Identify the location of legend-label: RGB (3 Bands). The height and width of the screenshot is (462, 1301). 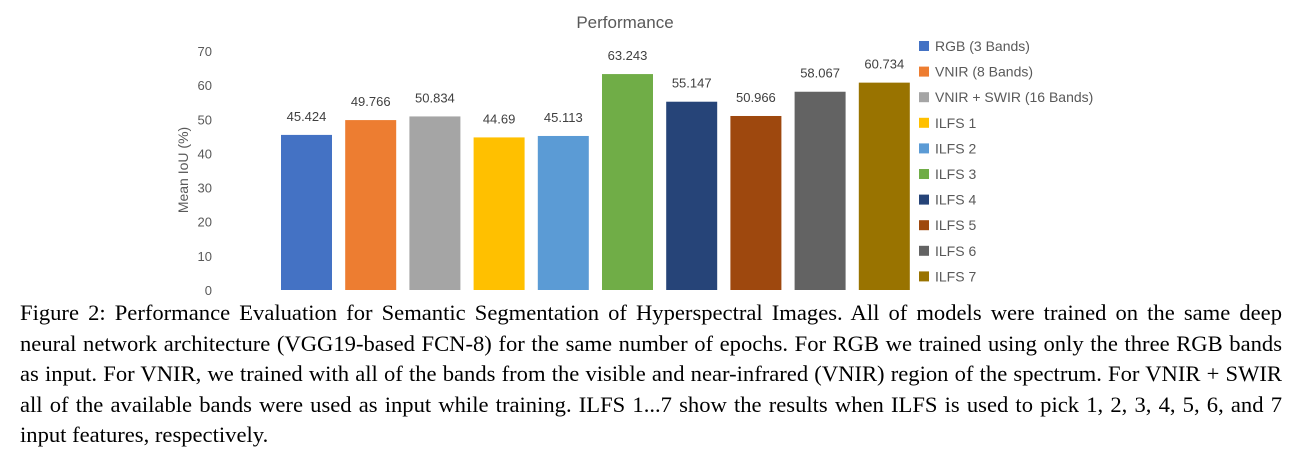
(982, 46).